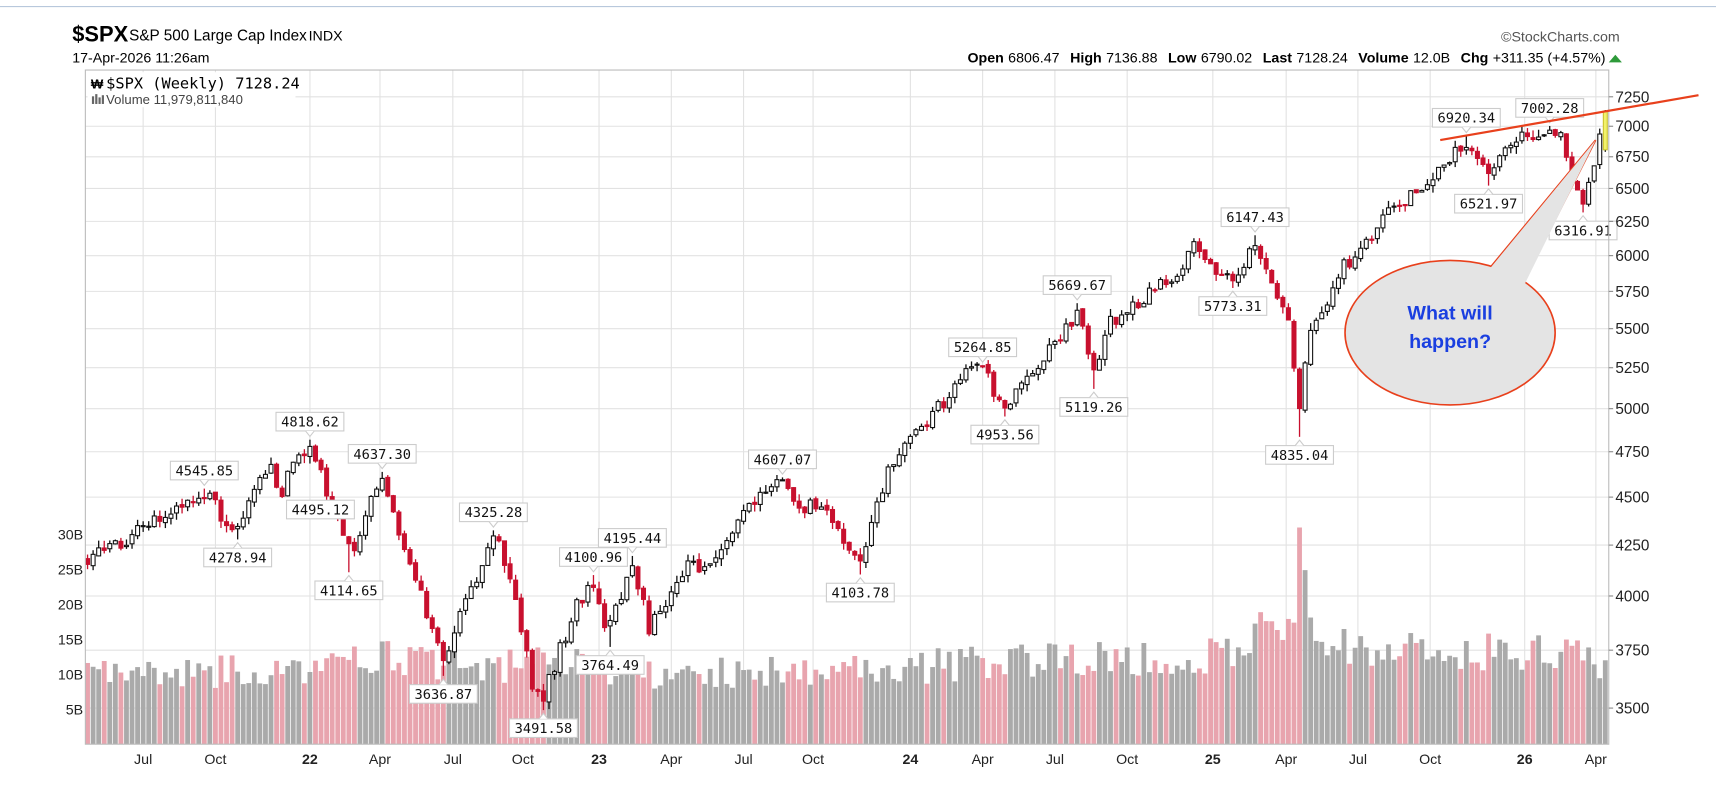 The image size is (1716, 788). I want to click on price-annotation: 4835.04, so click(1300, 452).